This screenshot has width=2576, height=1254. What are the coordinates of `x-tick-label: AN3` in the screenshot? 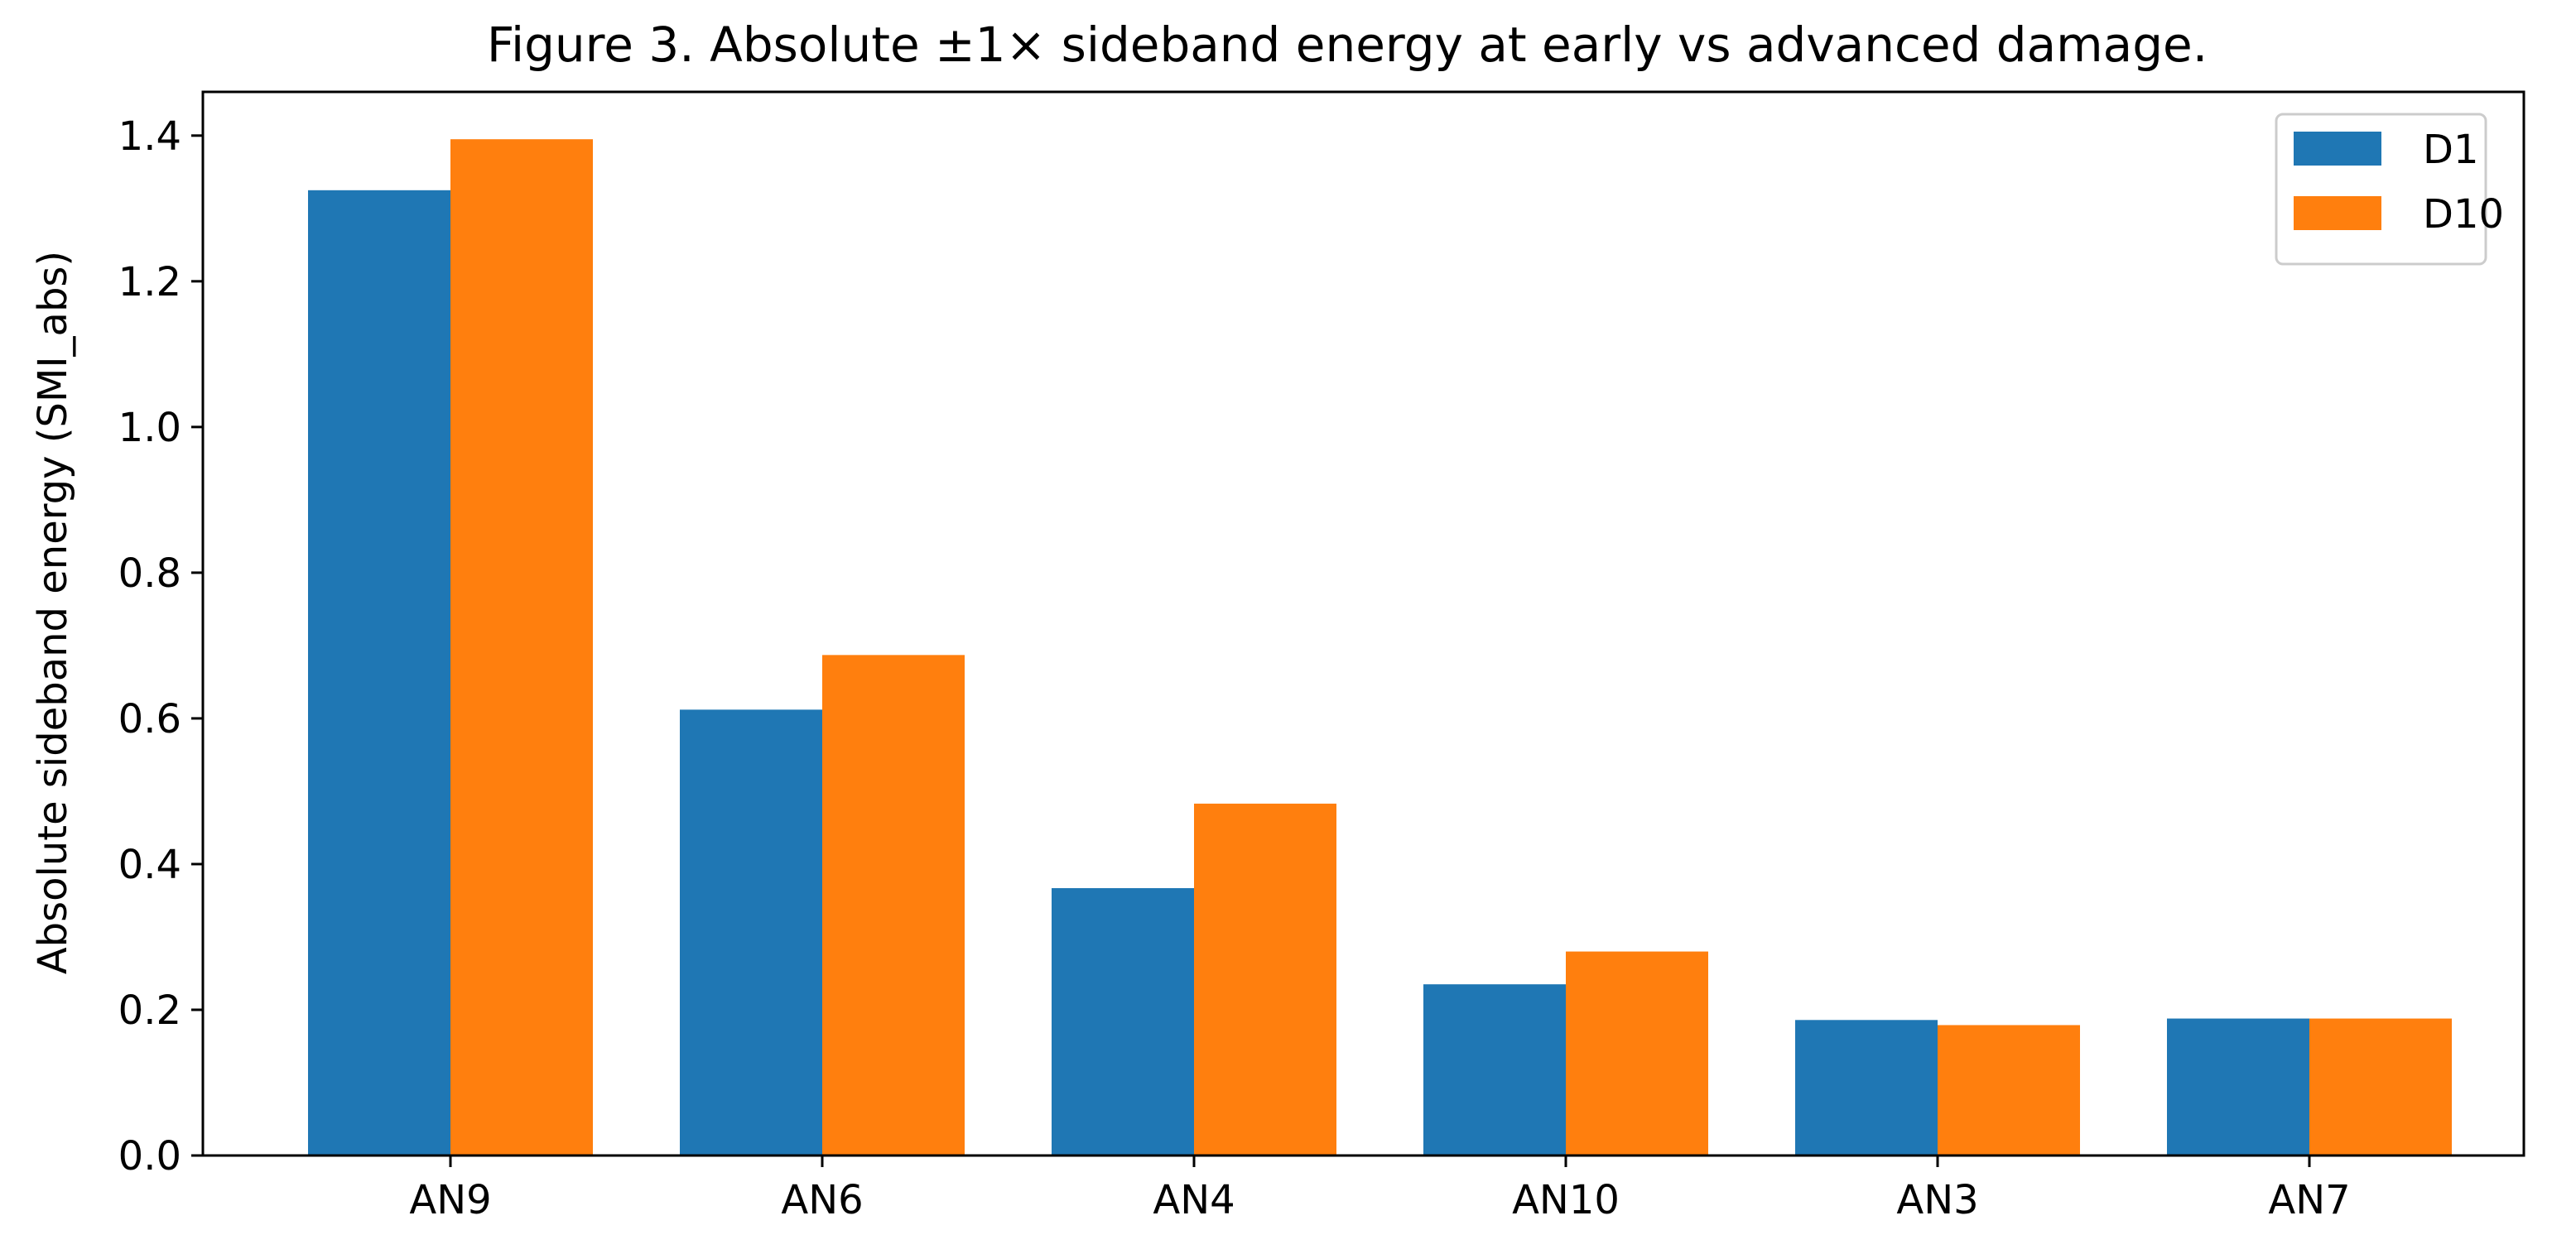 It's located at (1937, 1200).